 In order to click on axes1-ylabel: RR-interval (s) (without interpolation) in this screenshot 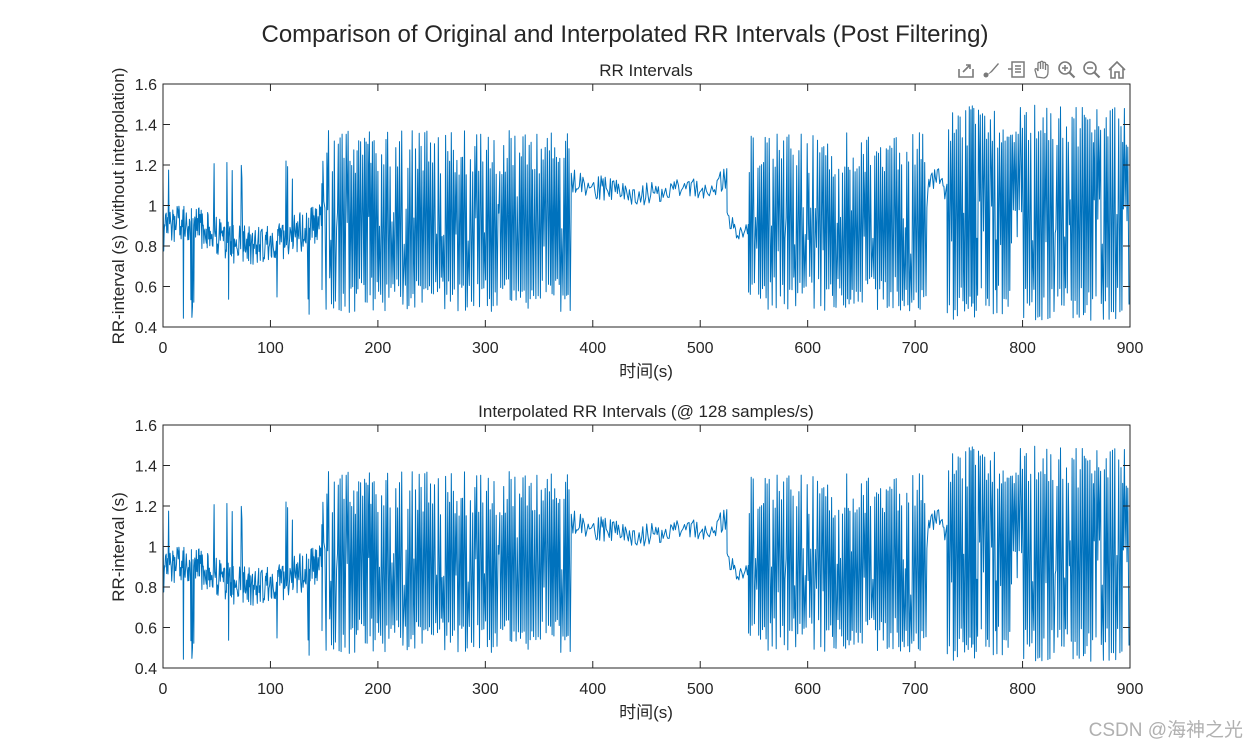, I will do `click(118, 206)`.